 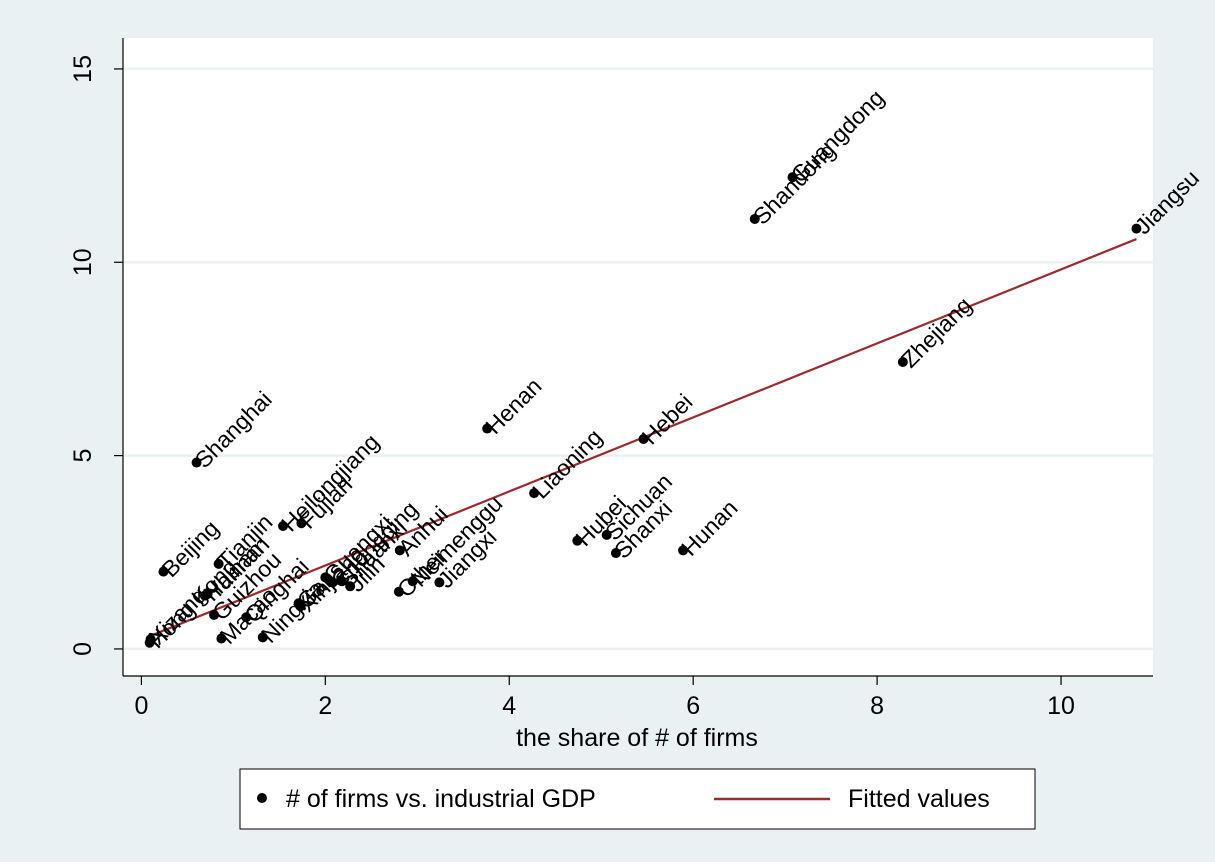 What do you see at coordinates (919, 799) in the screenshot?
I see `legend-label-fit: Fitted values` at bounding box center [919, 799].